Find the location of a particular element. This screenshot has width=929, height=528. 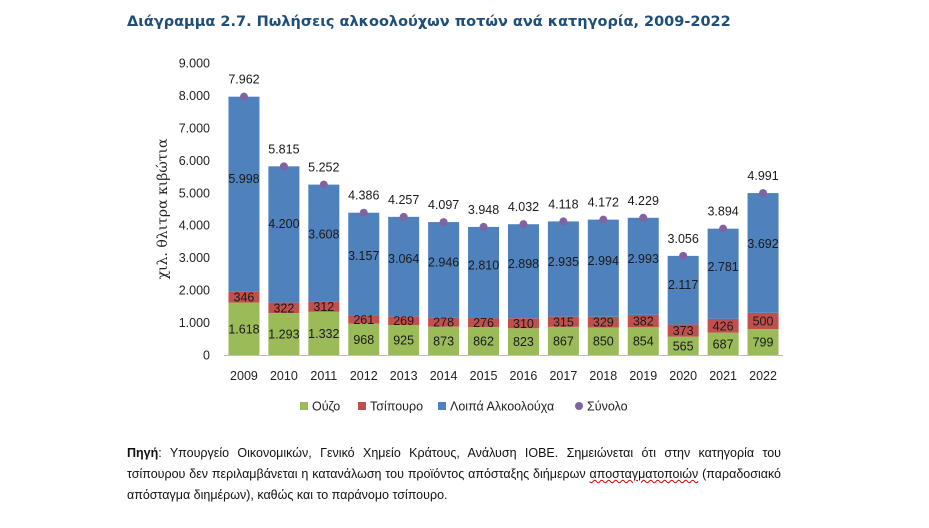

x-tick-label: 2019 is located at coordinates (643, 376).